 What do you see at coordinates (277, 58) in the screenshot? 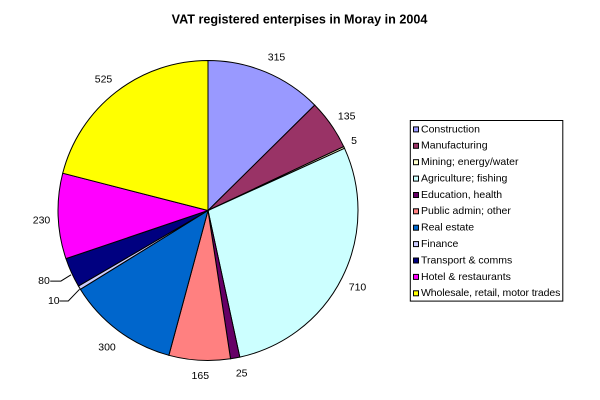
I see `svg-text: 315` at bounding box center [277, 58].